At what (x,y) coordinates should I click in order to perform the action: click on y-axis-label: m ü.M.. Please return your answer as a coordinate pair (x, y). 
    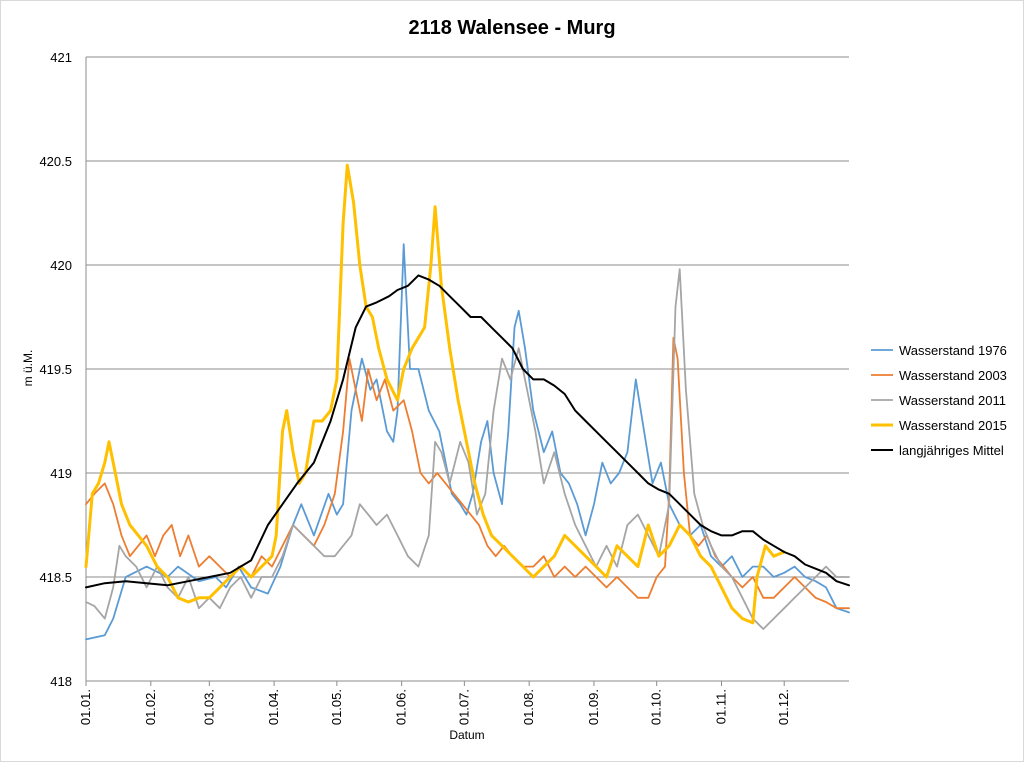
    Looking at the image, I should click on (28, 368).